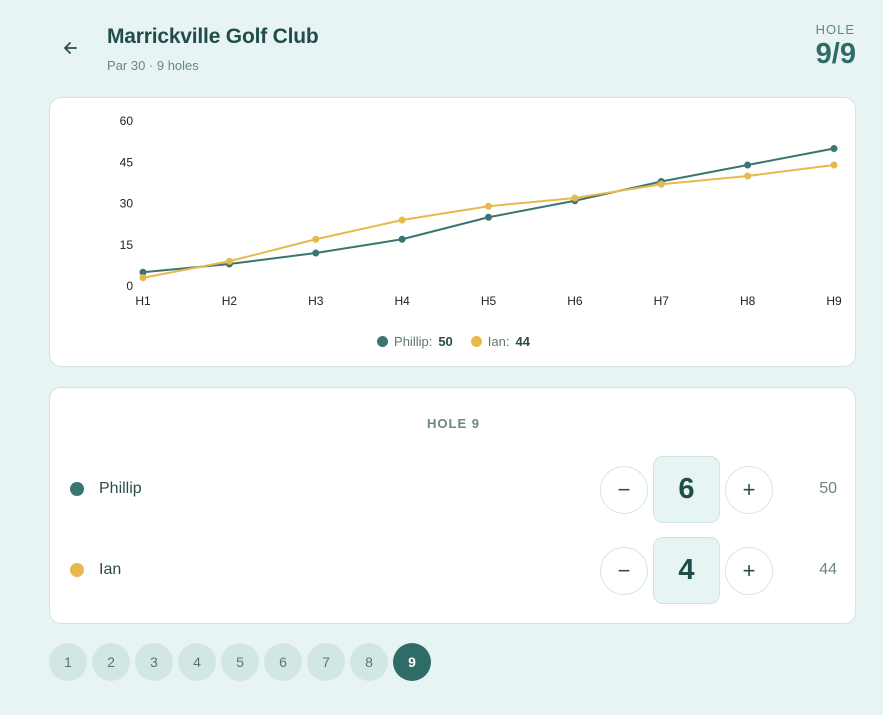 This screenshot has width=883, height=715. I want to click on legend-dot-ian, so click(476, 341).